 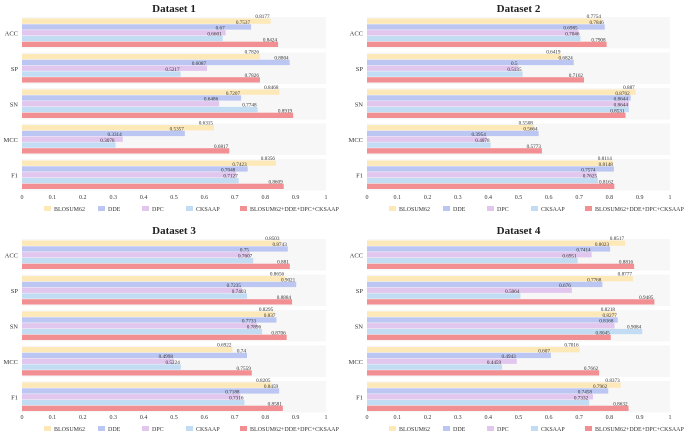 I want to click on data-label: 0.7423, so click(x=239, y=165).